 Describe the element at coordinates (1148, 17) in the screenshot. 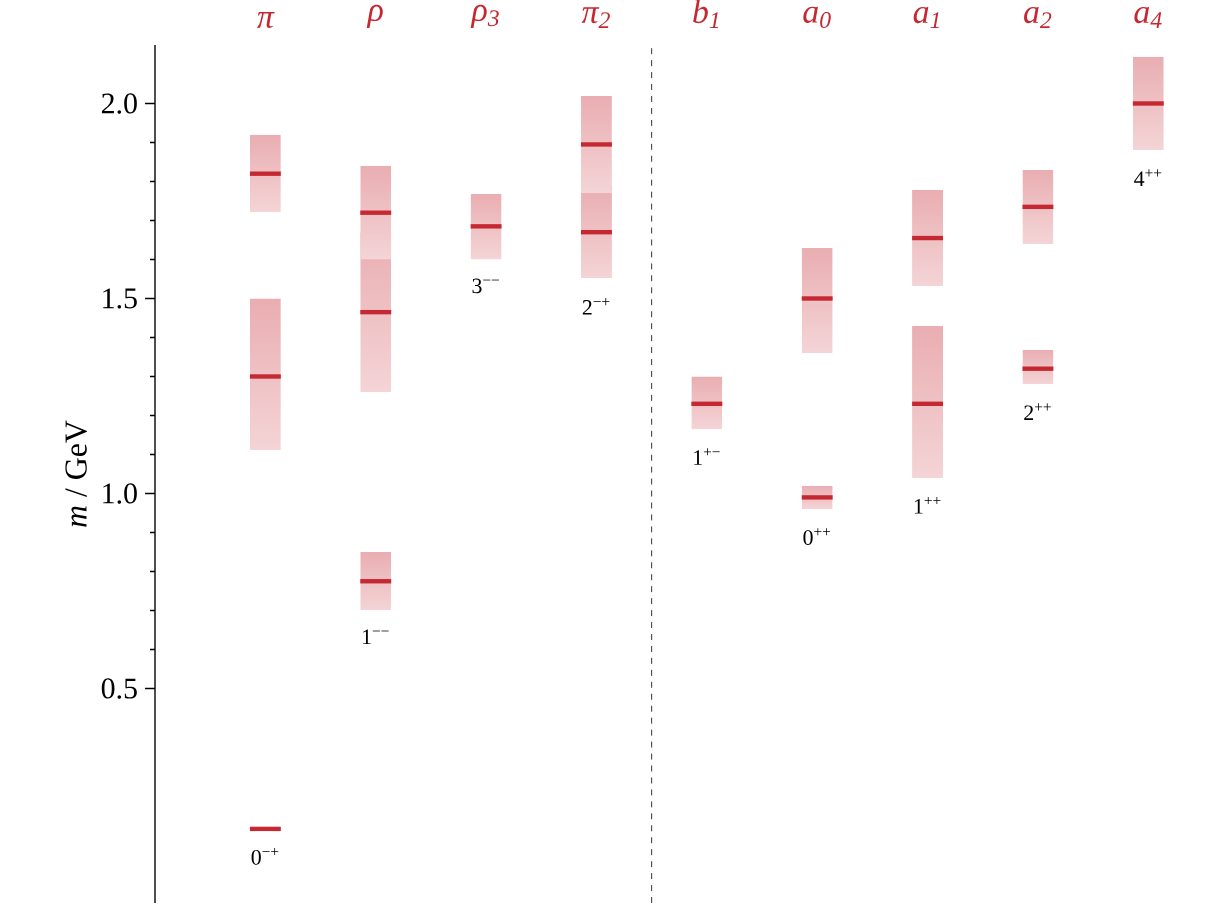

I see `x-tick-label: a$_{4}$` at that location.